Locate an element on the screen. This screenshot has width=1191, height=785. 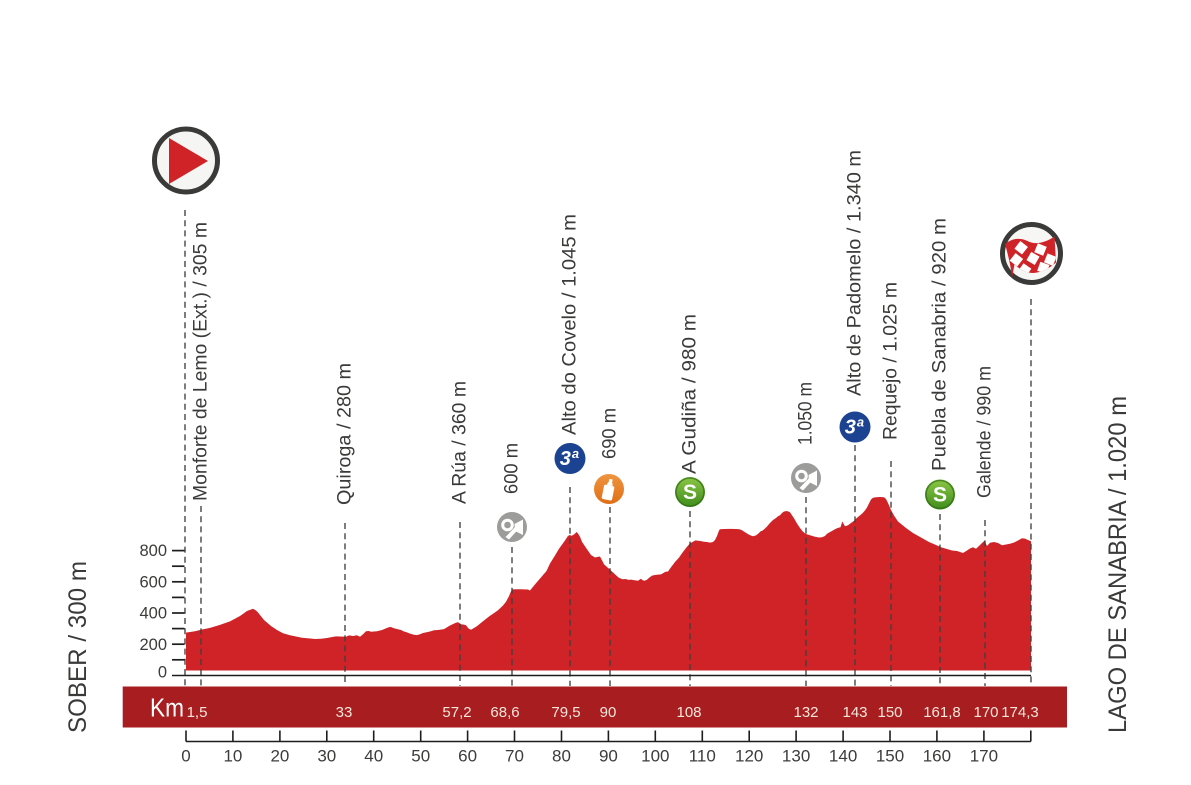
svg-text: Quiroga / 280 m is located at coordinates (345, 434).